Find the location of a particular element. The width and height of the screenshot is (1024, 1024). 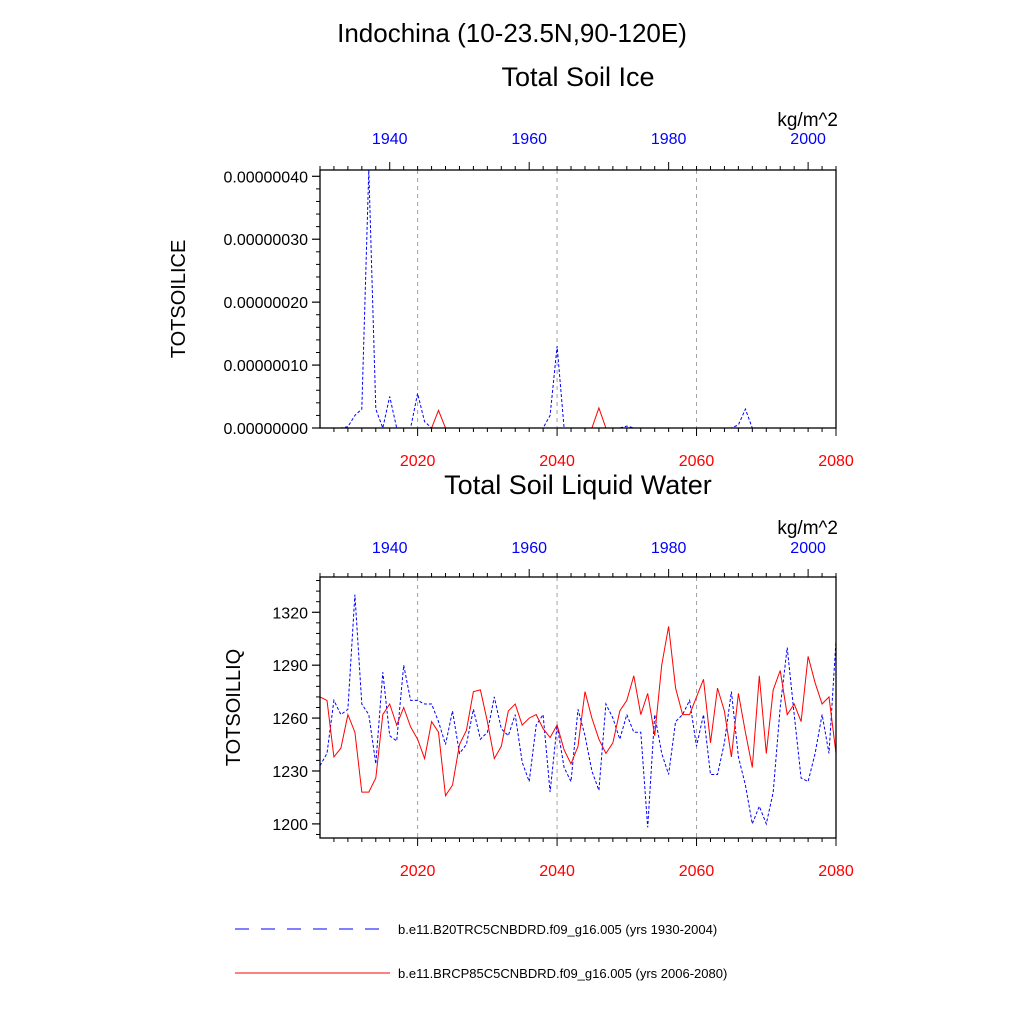

y-tick-label: 1290 is located at coordinates (290, 666).